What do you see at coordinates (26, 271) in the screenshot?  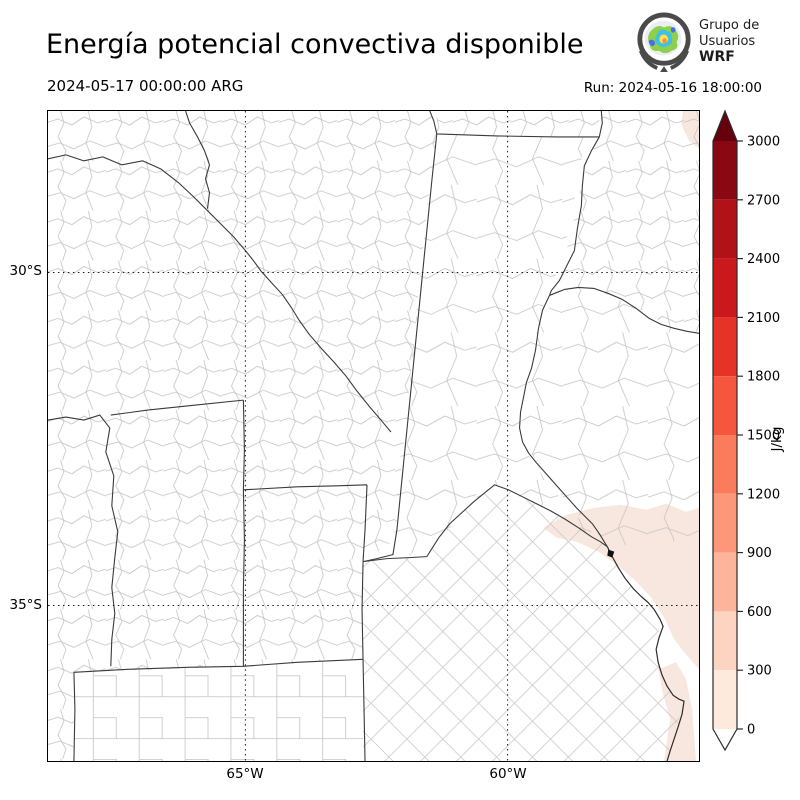 I see `ytick-30s: 30°S` at bounding box center [26, 271].